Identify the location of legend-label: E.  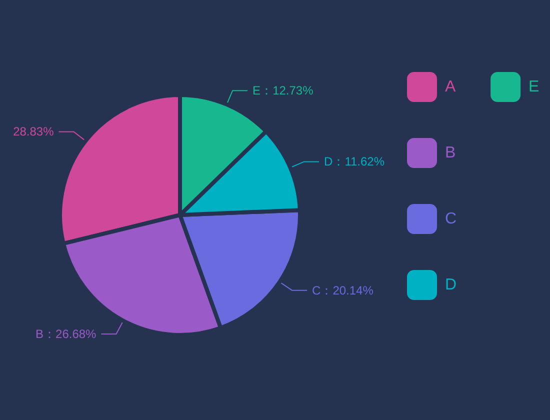
(534, 87).